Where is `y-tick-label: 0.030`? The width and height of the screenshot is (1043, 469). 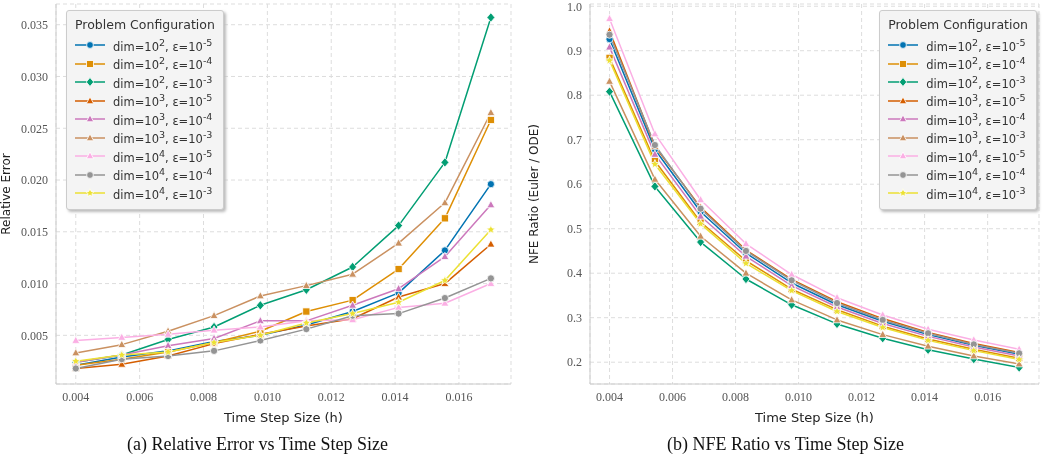
y-tick-label: 0.030 is located at coordinates (34, 76).